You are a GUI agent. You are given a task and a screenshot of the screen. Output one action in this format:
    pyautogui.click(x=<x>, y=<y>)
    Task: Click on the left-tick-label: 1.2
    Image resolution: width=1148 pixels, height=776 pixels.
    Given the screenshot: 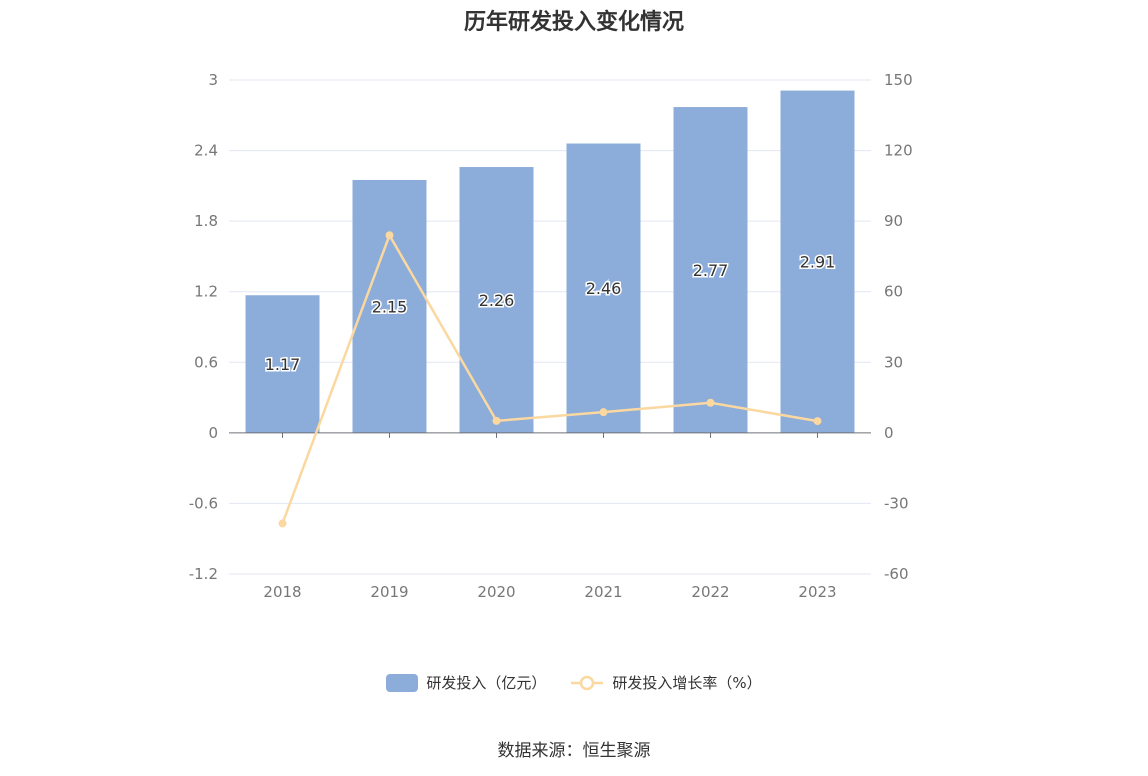 What is the action you would take?
    pyautogui.click(x=206, y=292)
    